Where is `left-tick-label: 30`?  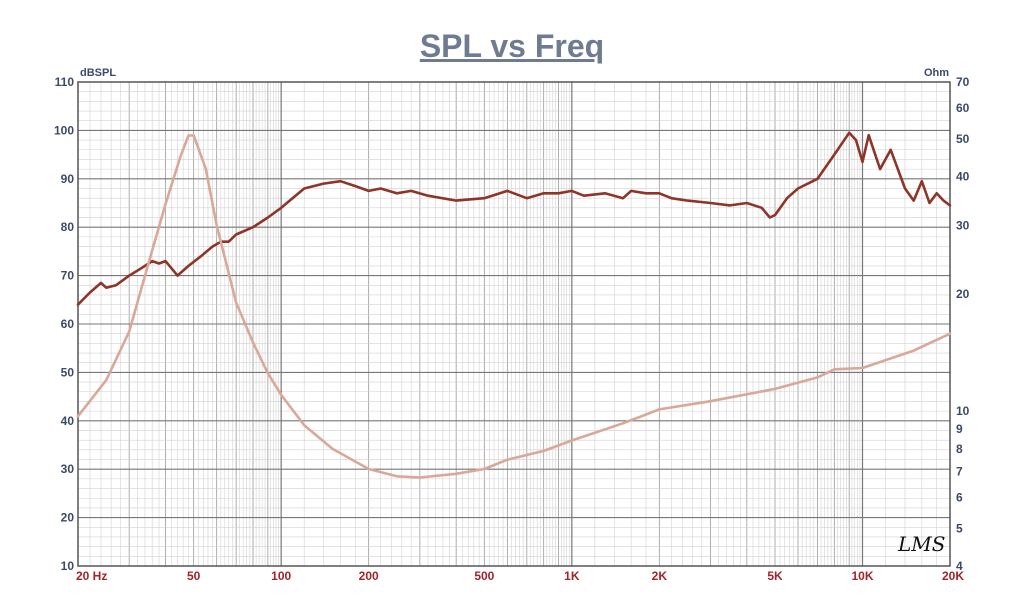 left-tick-label: 30 is located at coordinates (68, 469).